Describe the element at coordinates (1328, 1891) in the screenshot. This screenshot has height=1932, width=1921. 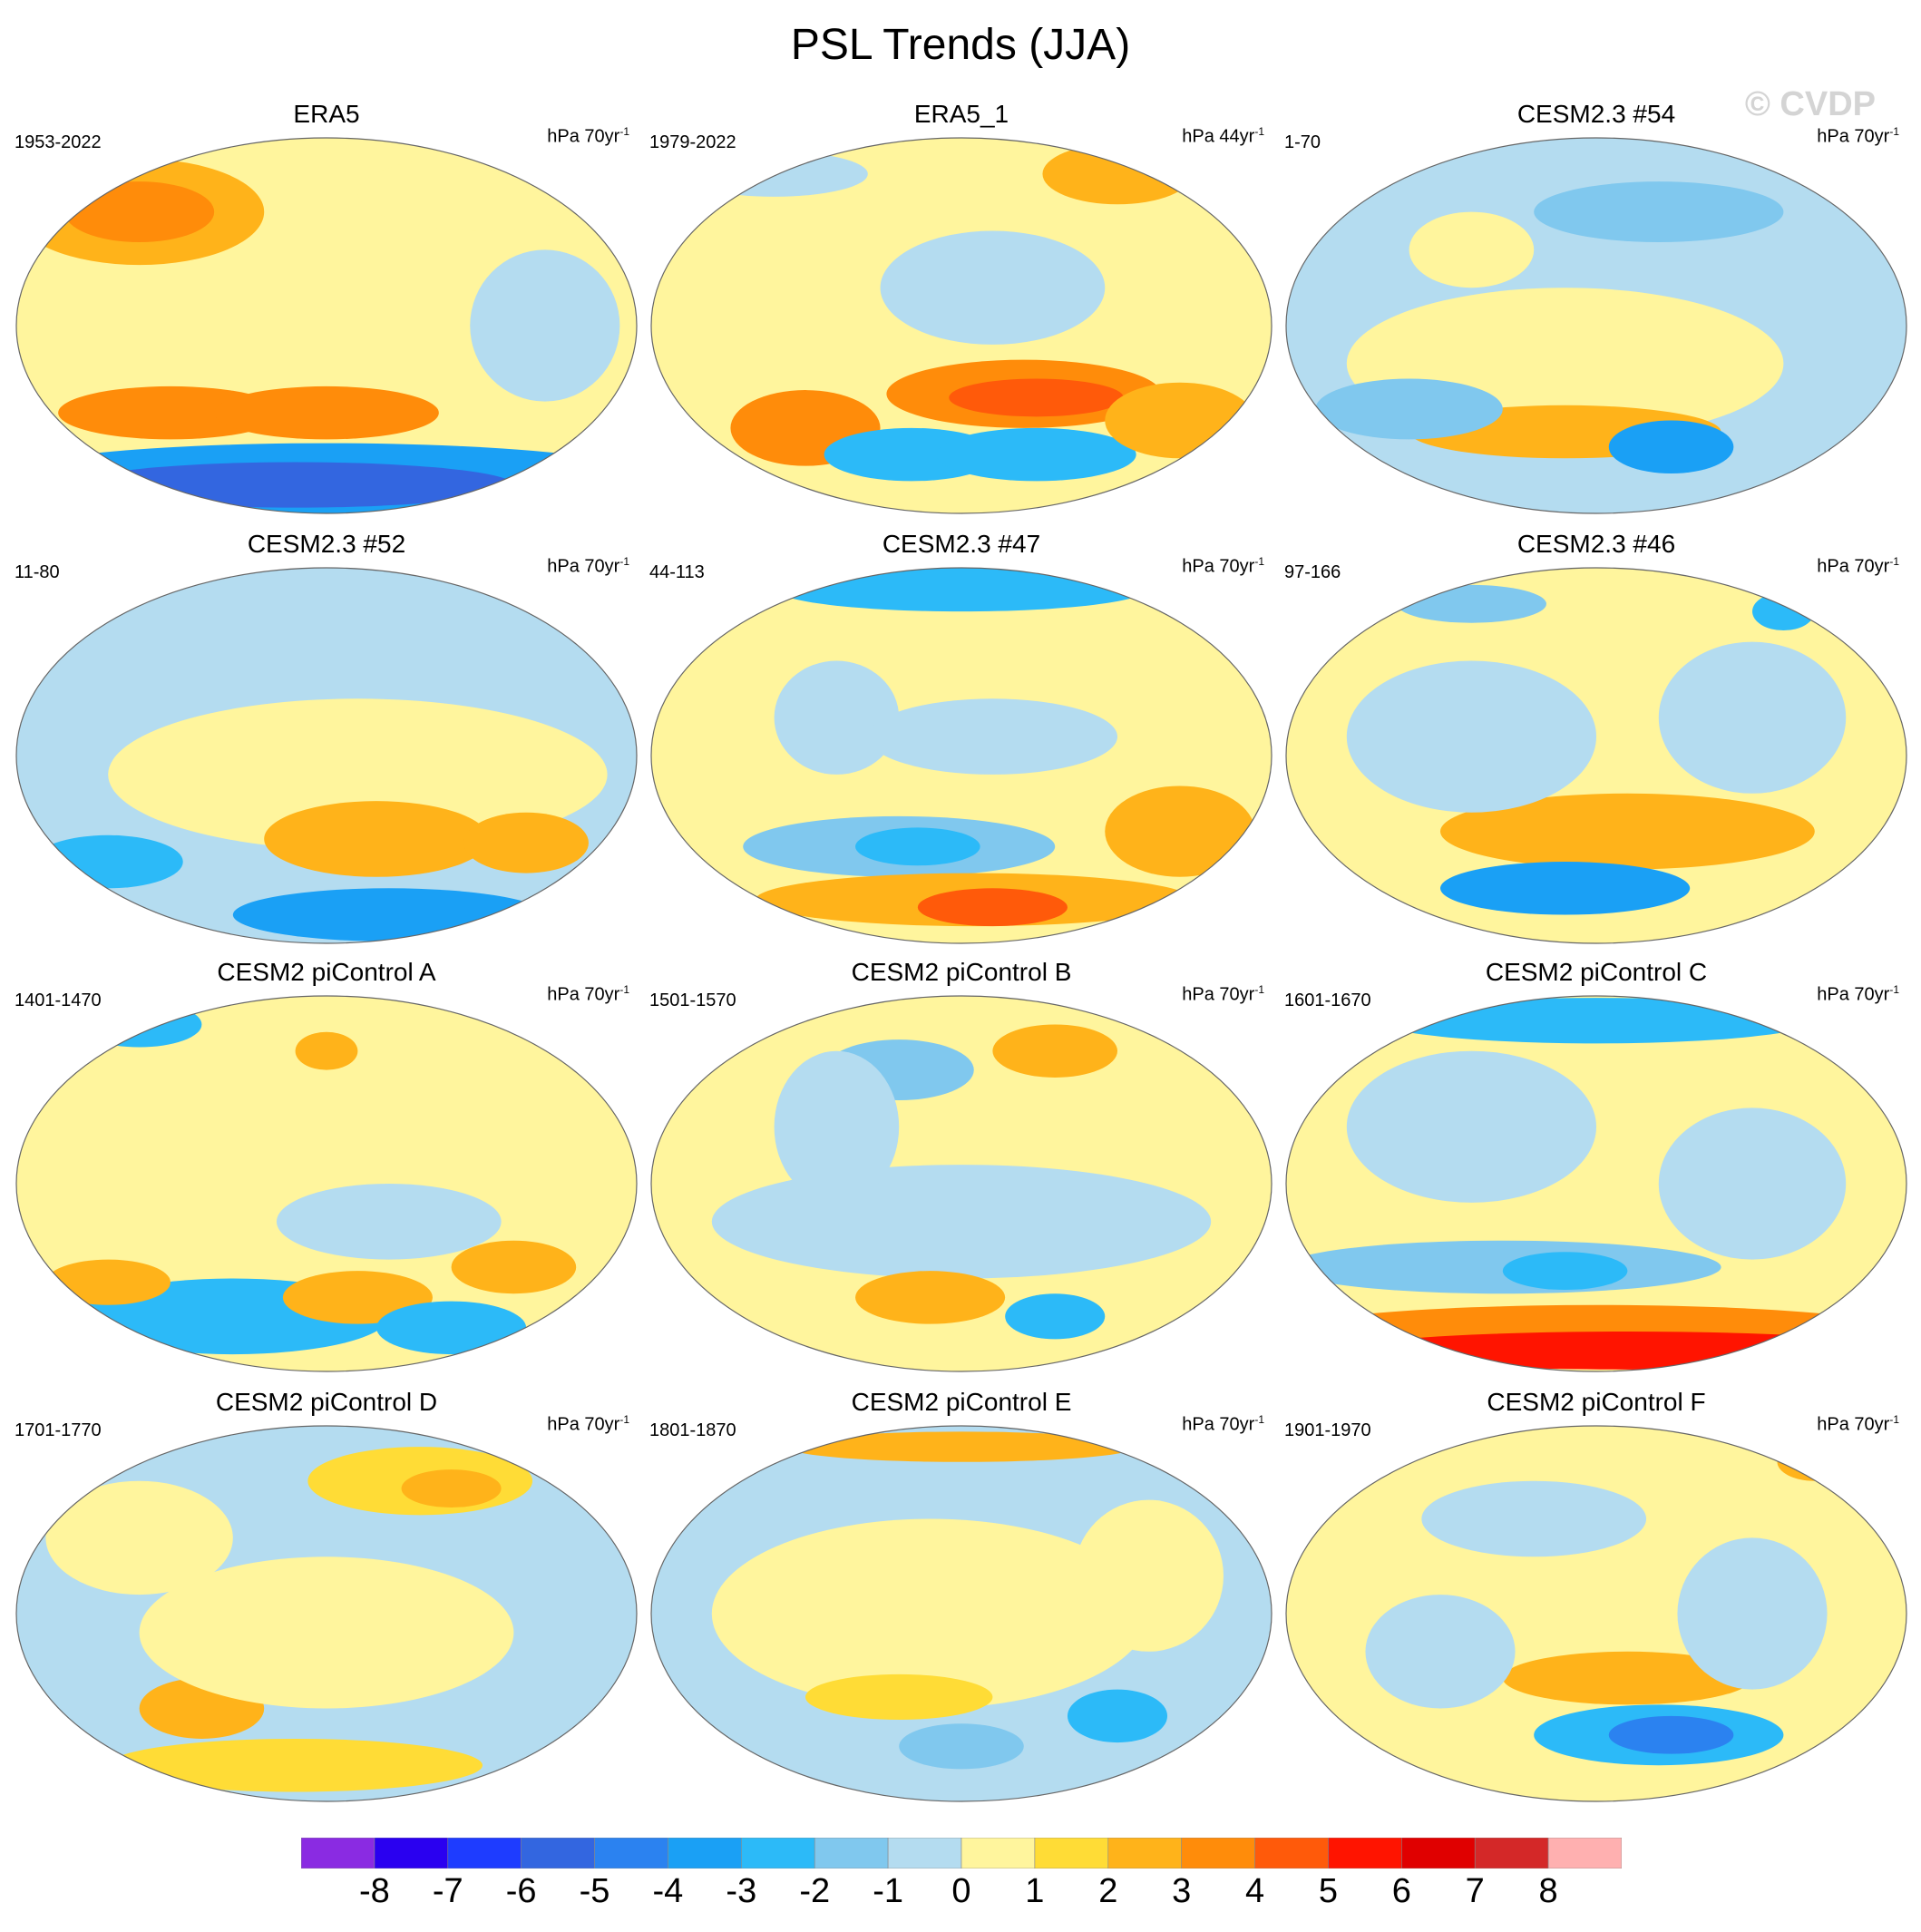
I see `colorbar-tick-label: 5` at that location.